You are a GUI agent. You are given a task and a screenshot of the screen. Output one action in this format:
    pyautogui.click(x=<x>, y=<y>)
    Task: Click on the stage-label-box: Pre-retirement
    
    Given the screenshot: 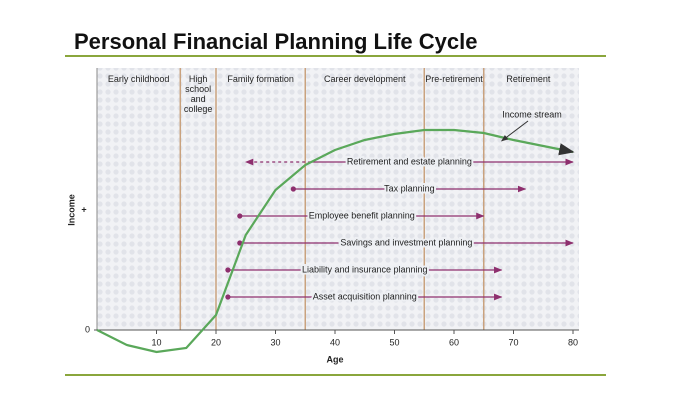 What is the action you would take?
    pyautogui.click(x=454, y=79)
    